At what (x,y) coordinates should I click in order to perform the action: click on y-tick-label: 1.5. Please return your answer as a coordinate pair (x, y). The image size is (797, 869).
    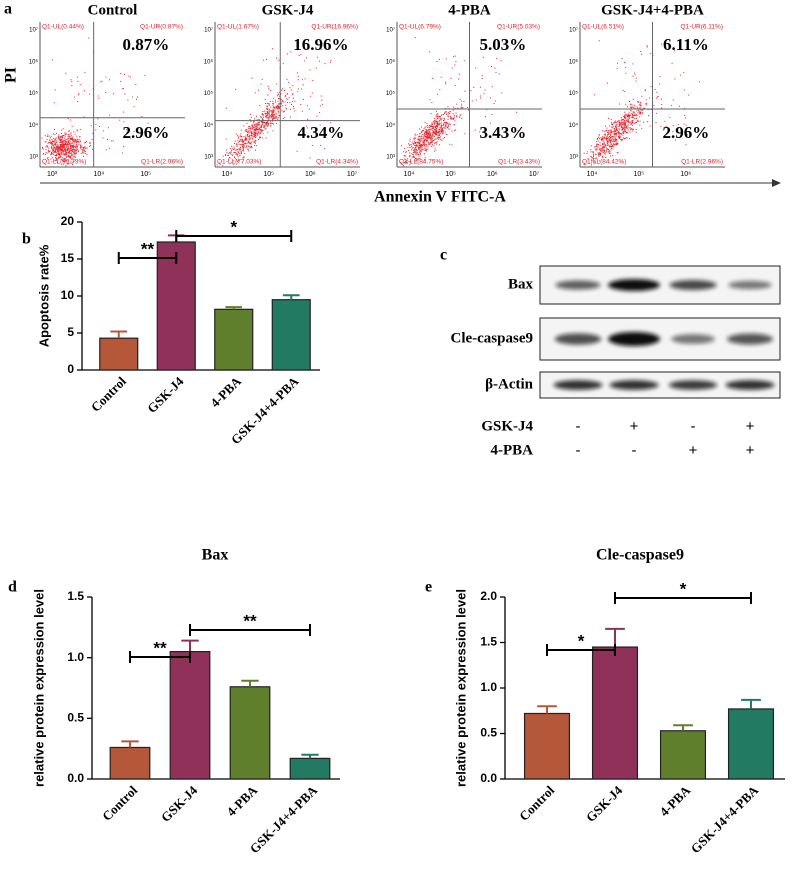
    Looking at the image, I should click on (75, 596).